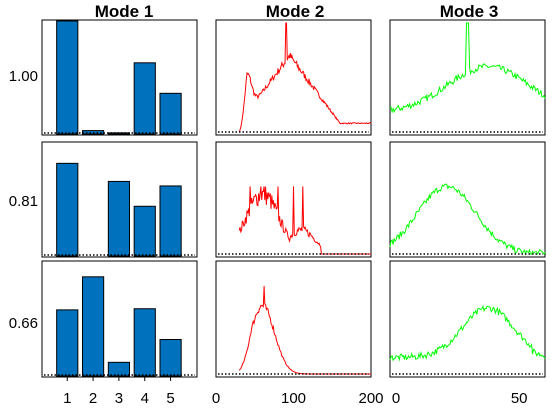  I want to click on title-mode-2: Mode 2, so click(295, 11).